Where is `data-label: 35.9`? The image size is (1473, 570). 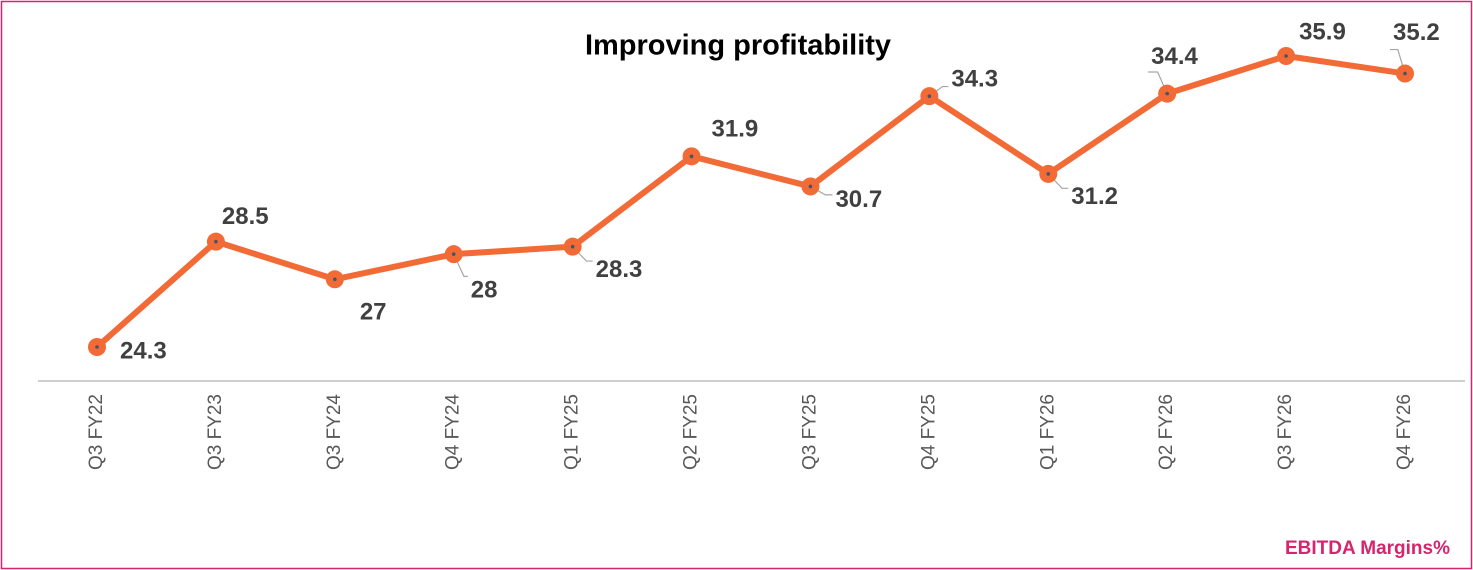
data-label: 35.9 is located at coordinates (1322, 31).